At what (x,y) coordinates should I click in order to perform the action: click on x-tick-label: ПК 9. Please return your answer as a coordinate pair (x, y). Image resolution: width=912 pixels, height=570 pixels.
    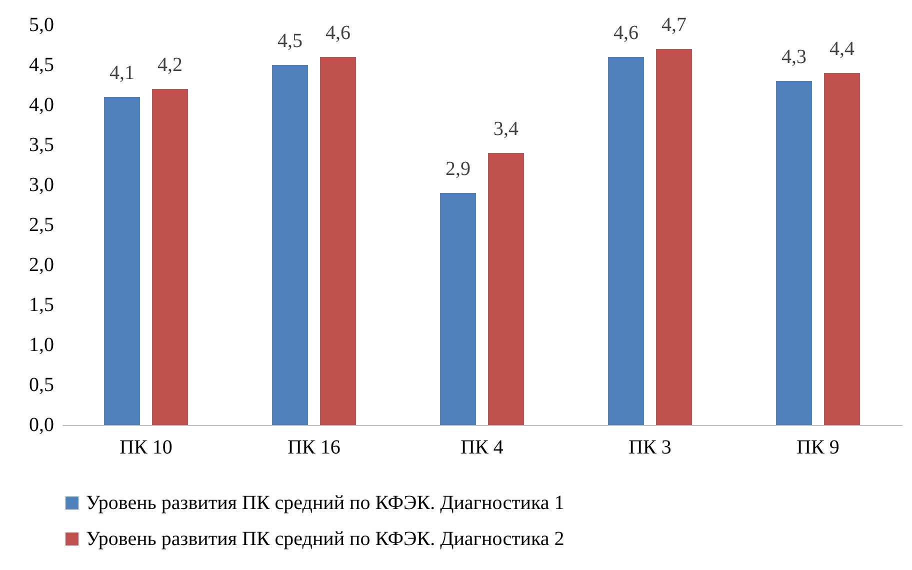
    Looking at the image, I should click on (818, 447).